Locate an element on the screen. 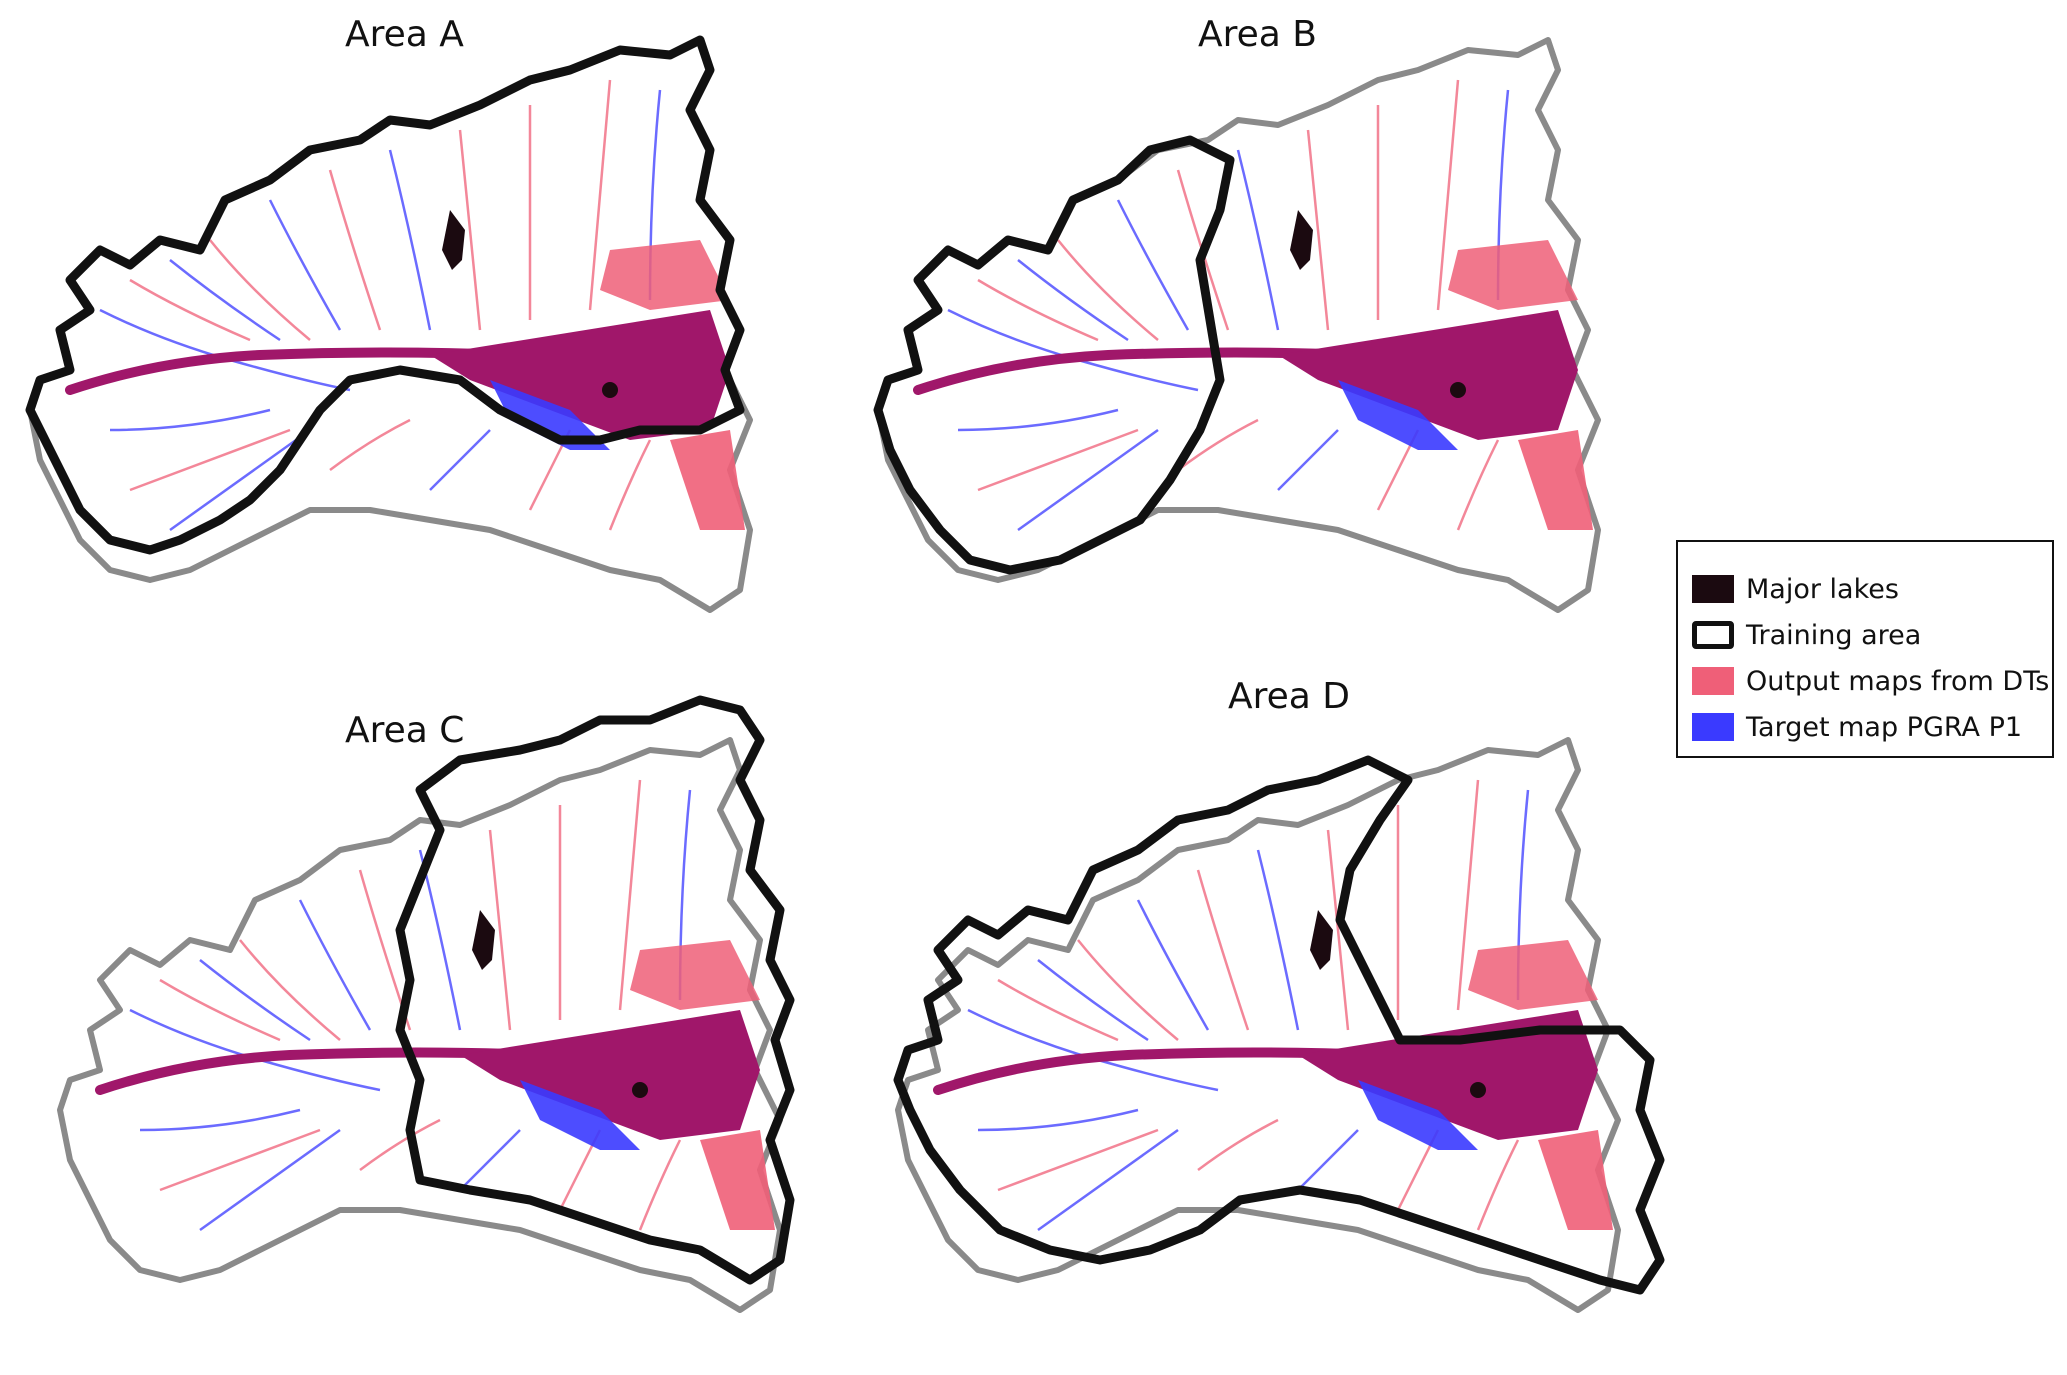  panel-title-area-d: Area D is located at coordinates (1289, 696).